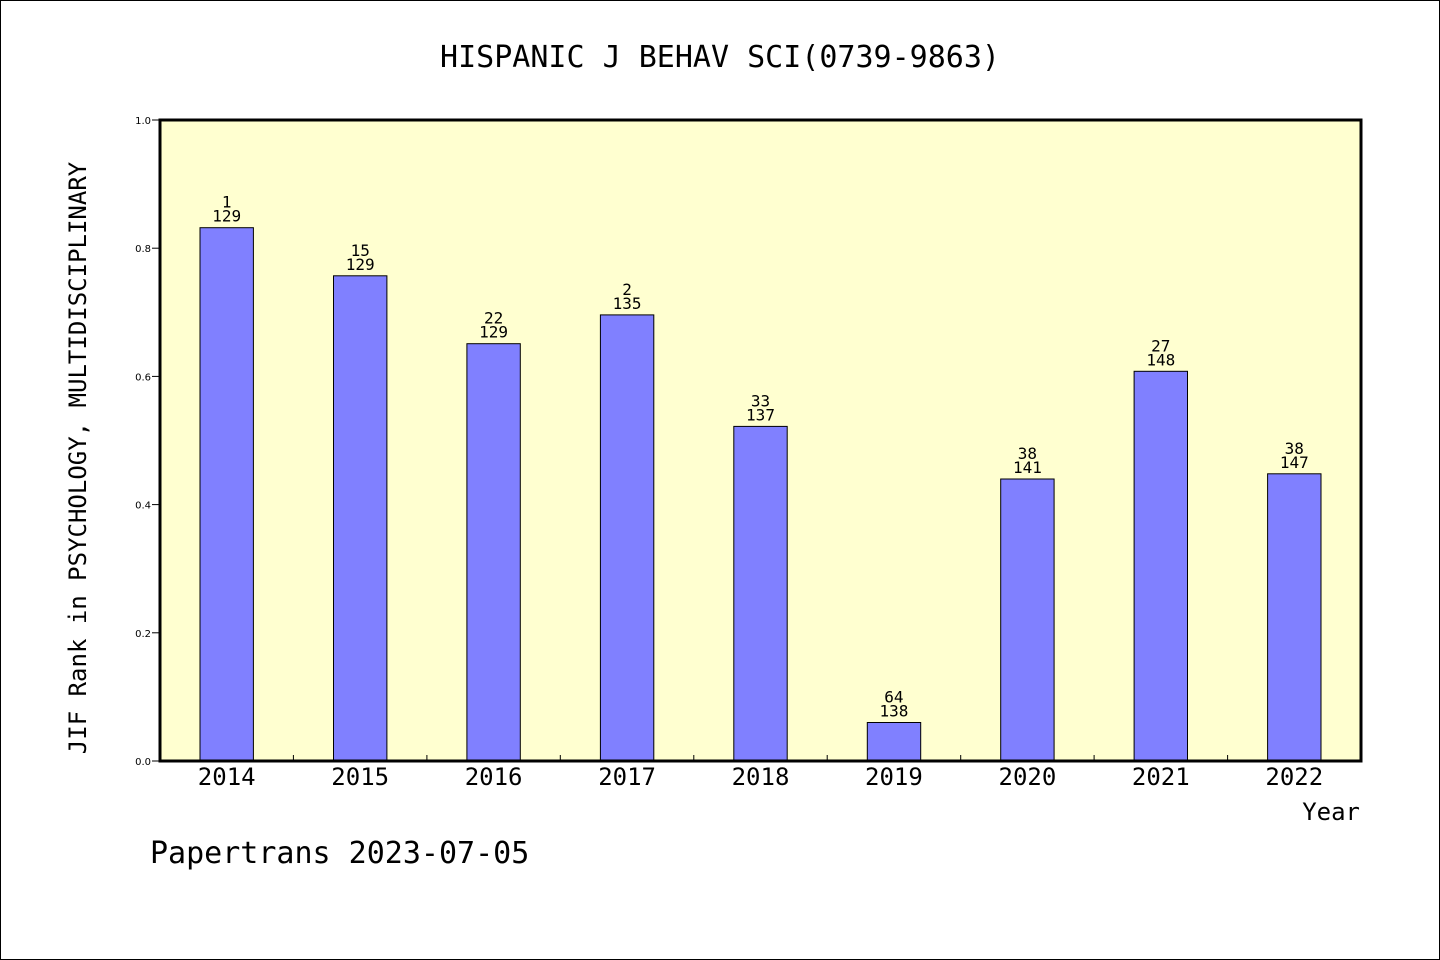 Image resolution: width=1440 pixels, height=960 pixels. I want to click on y-tick-label: 0.4, so click(143, 506).